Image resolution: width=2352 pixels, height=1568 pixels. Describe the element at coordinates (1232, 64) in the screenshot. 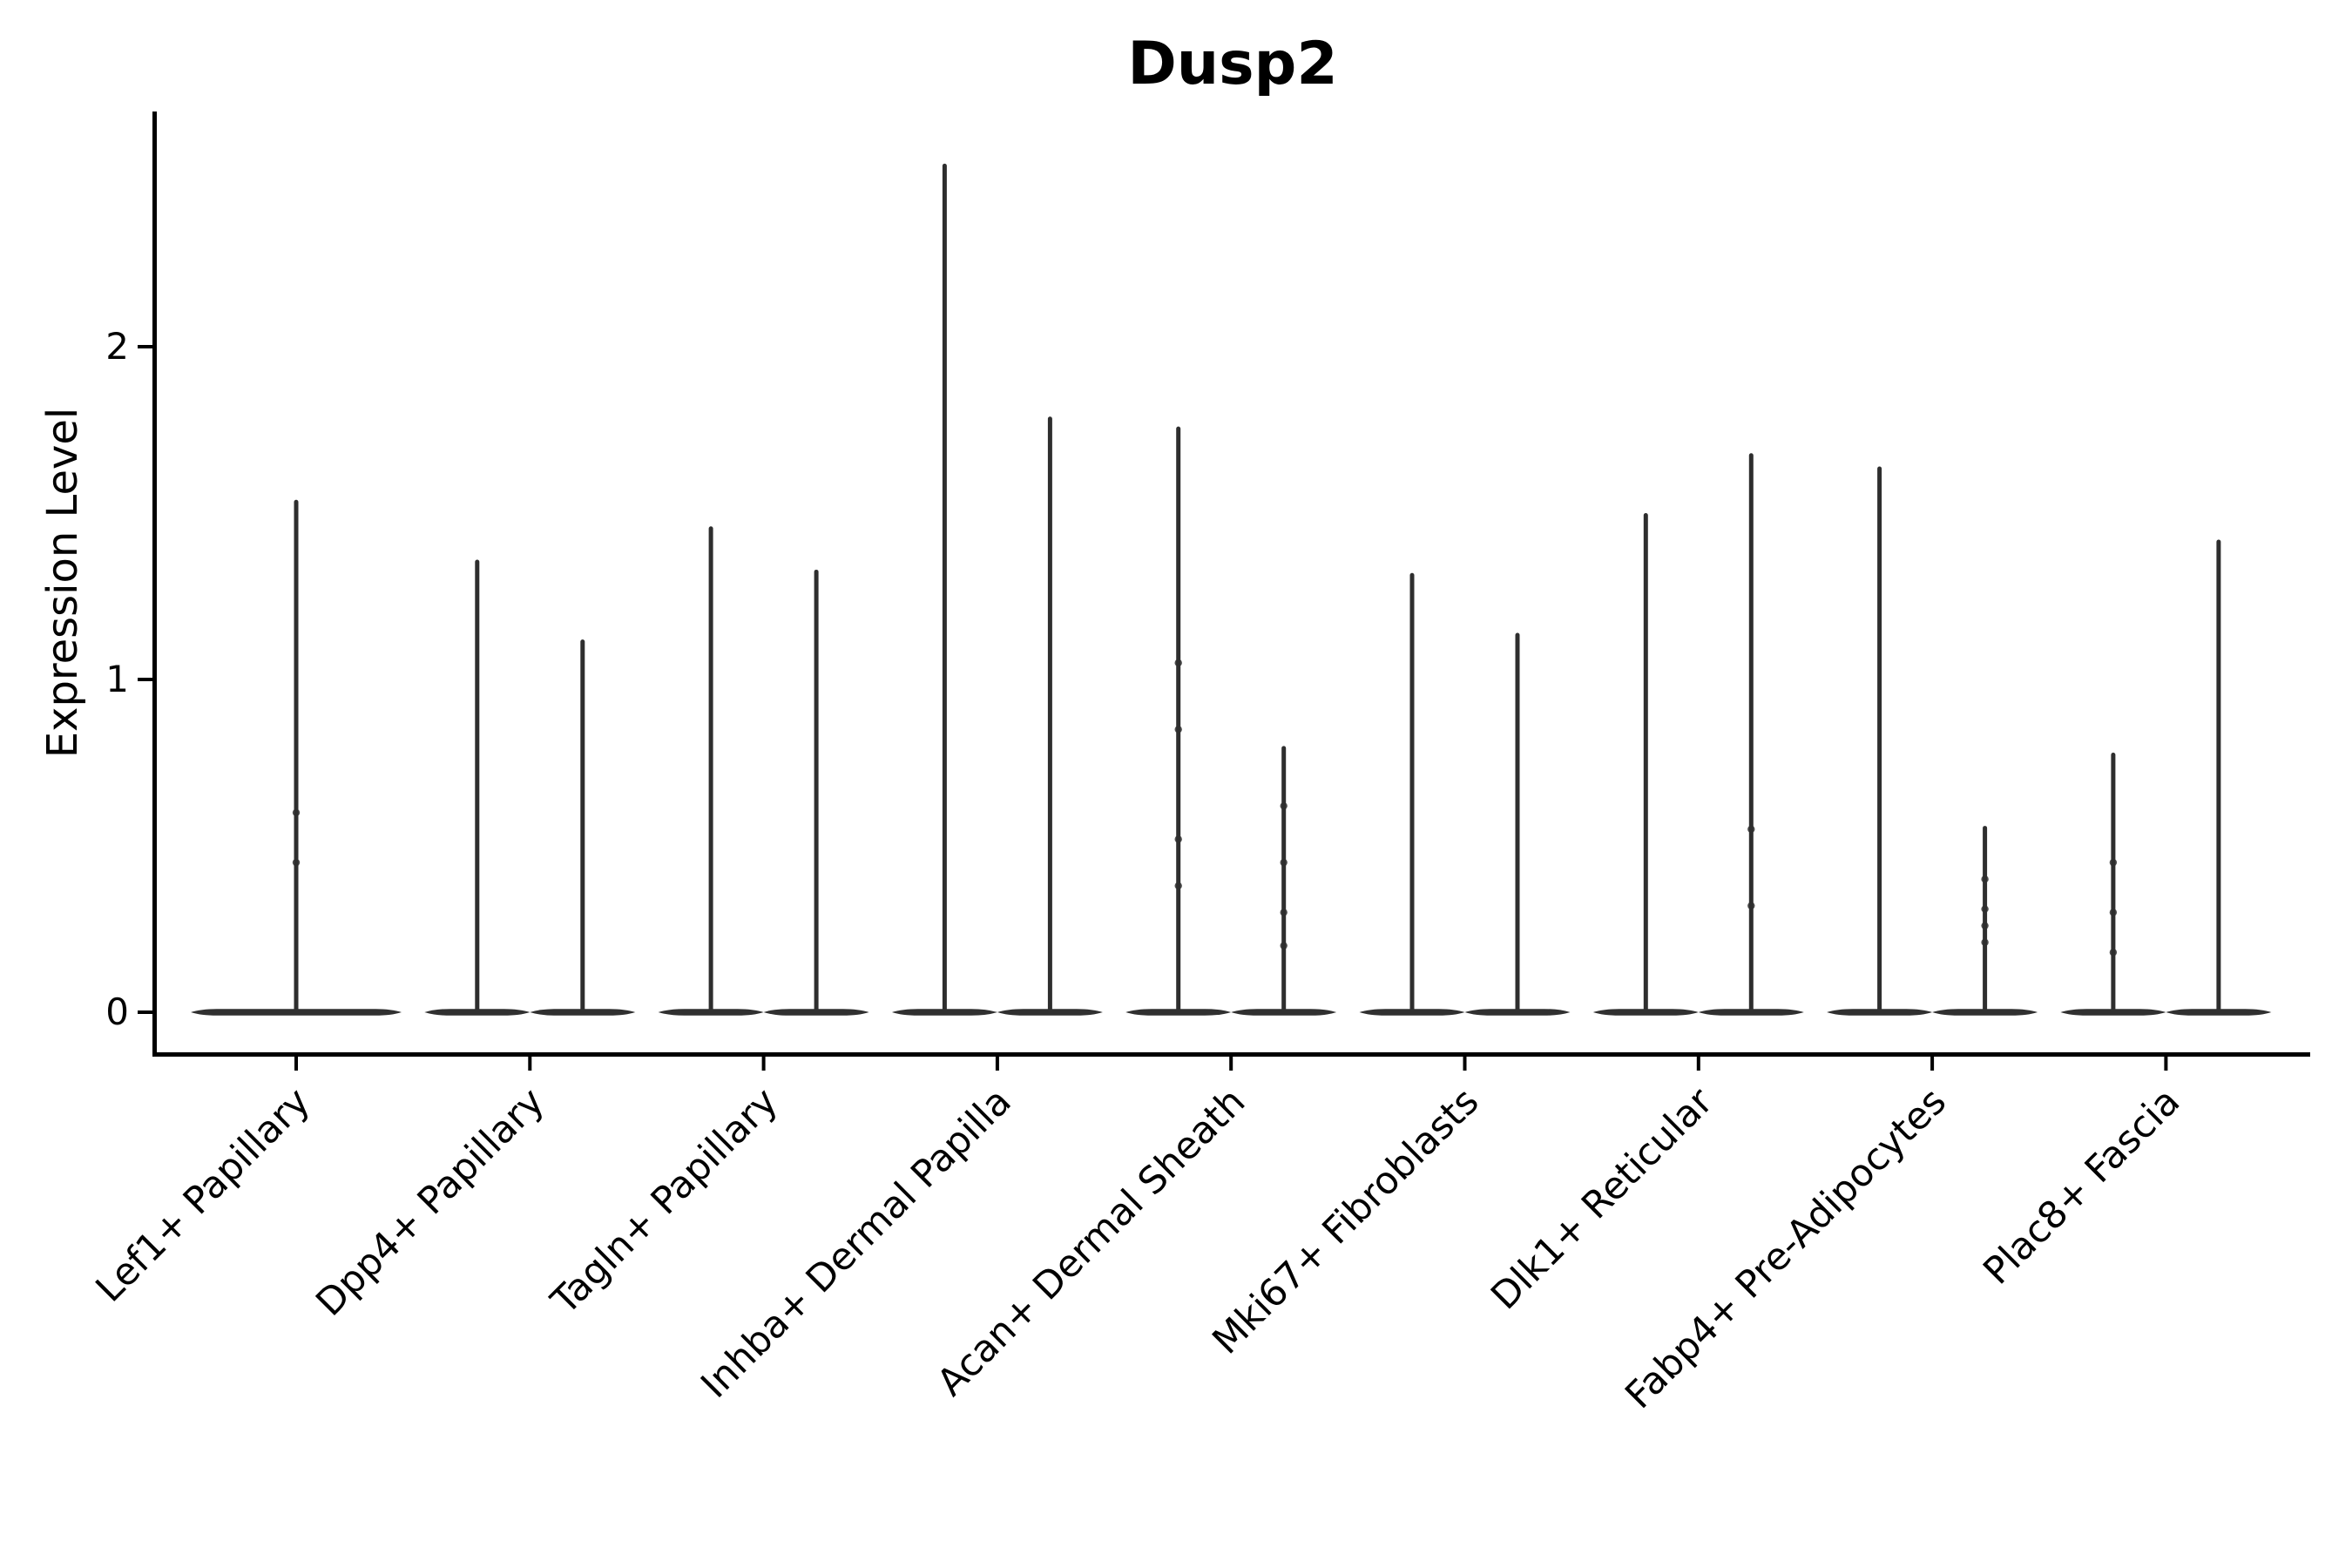

I see `chart-title: Dusp2` at that location.